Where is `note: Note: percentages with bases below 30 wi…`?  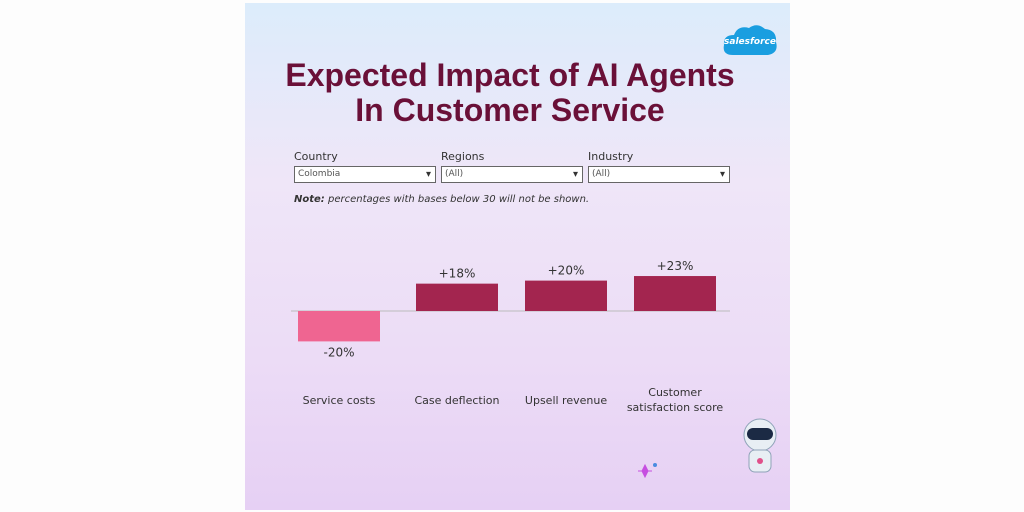
note: Note: percentages with bases below 30 wi… is located at coordinates (441, 199).